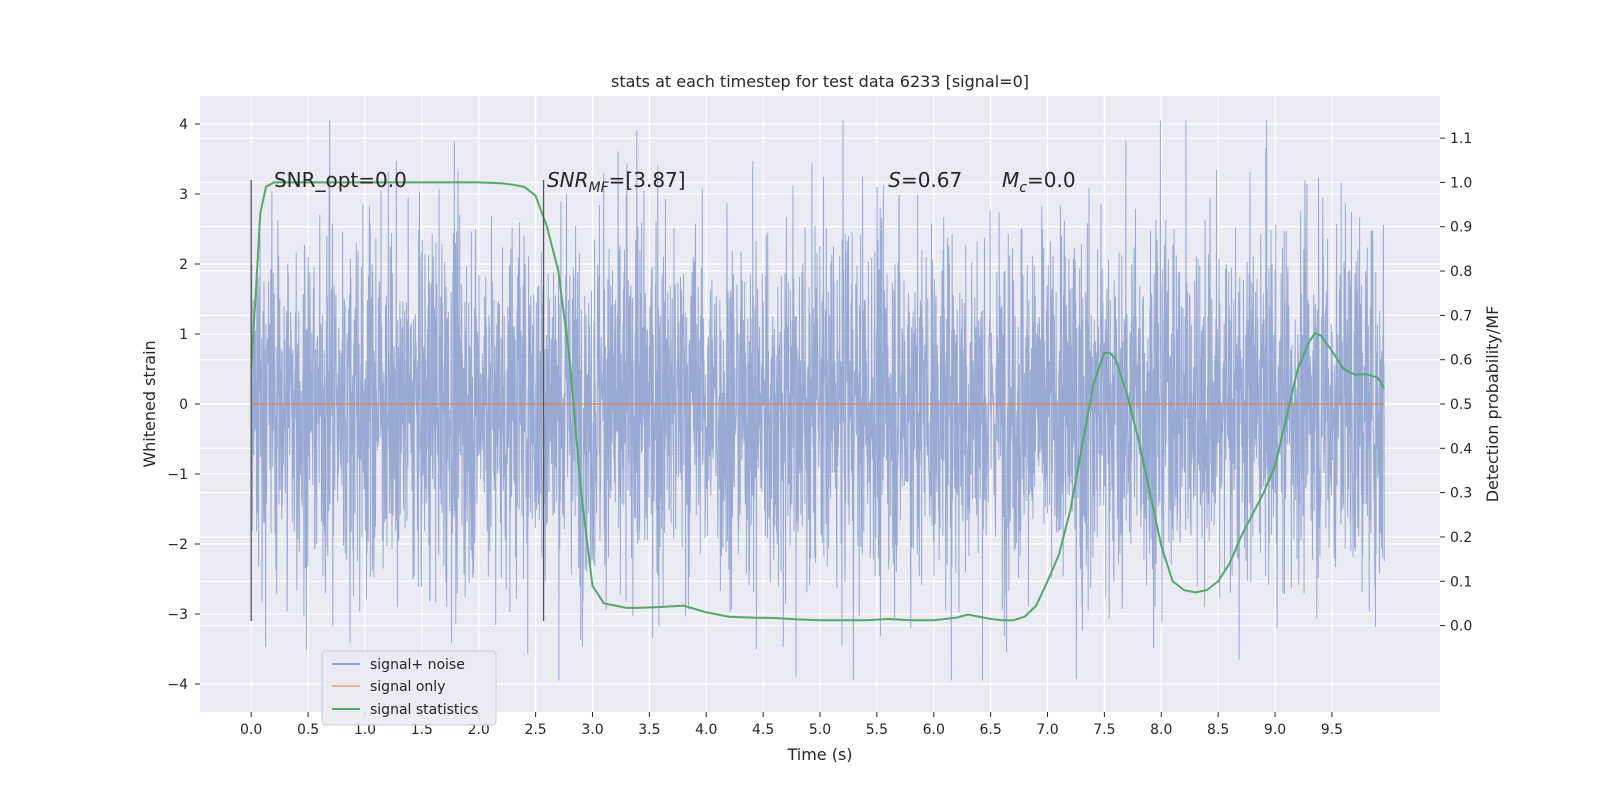  I want to click on x-tick-label: 8.5, so click(1218, 730).